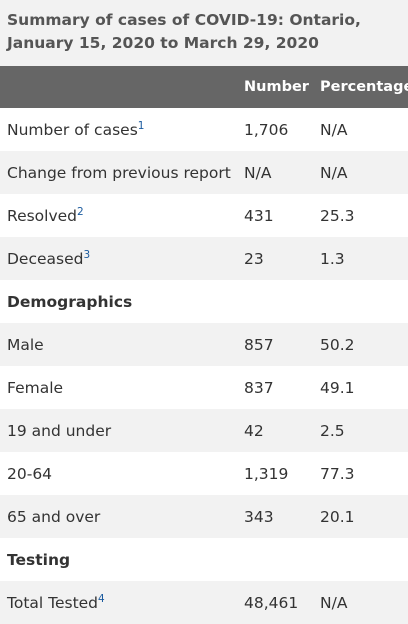 The image size is (408, 624). I want to click on table-row: Male 857 50.2, so click(204, 344).